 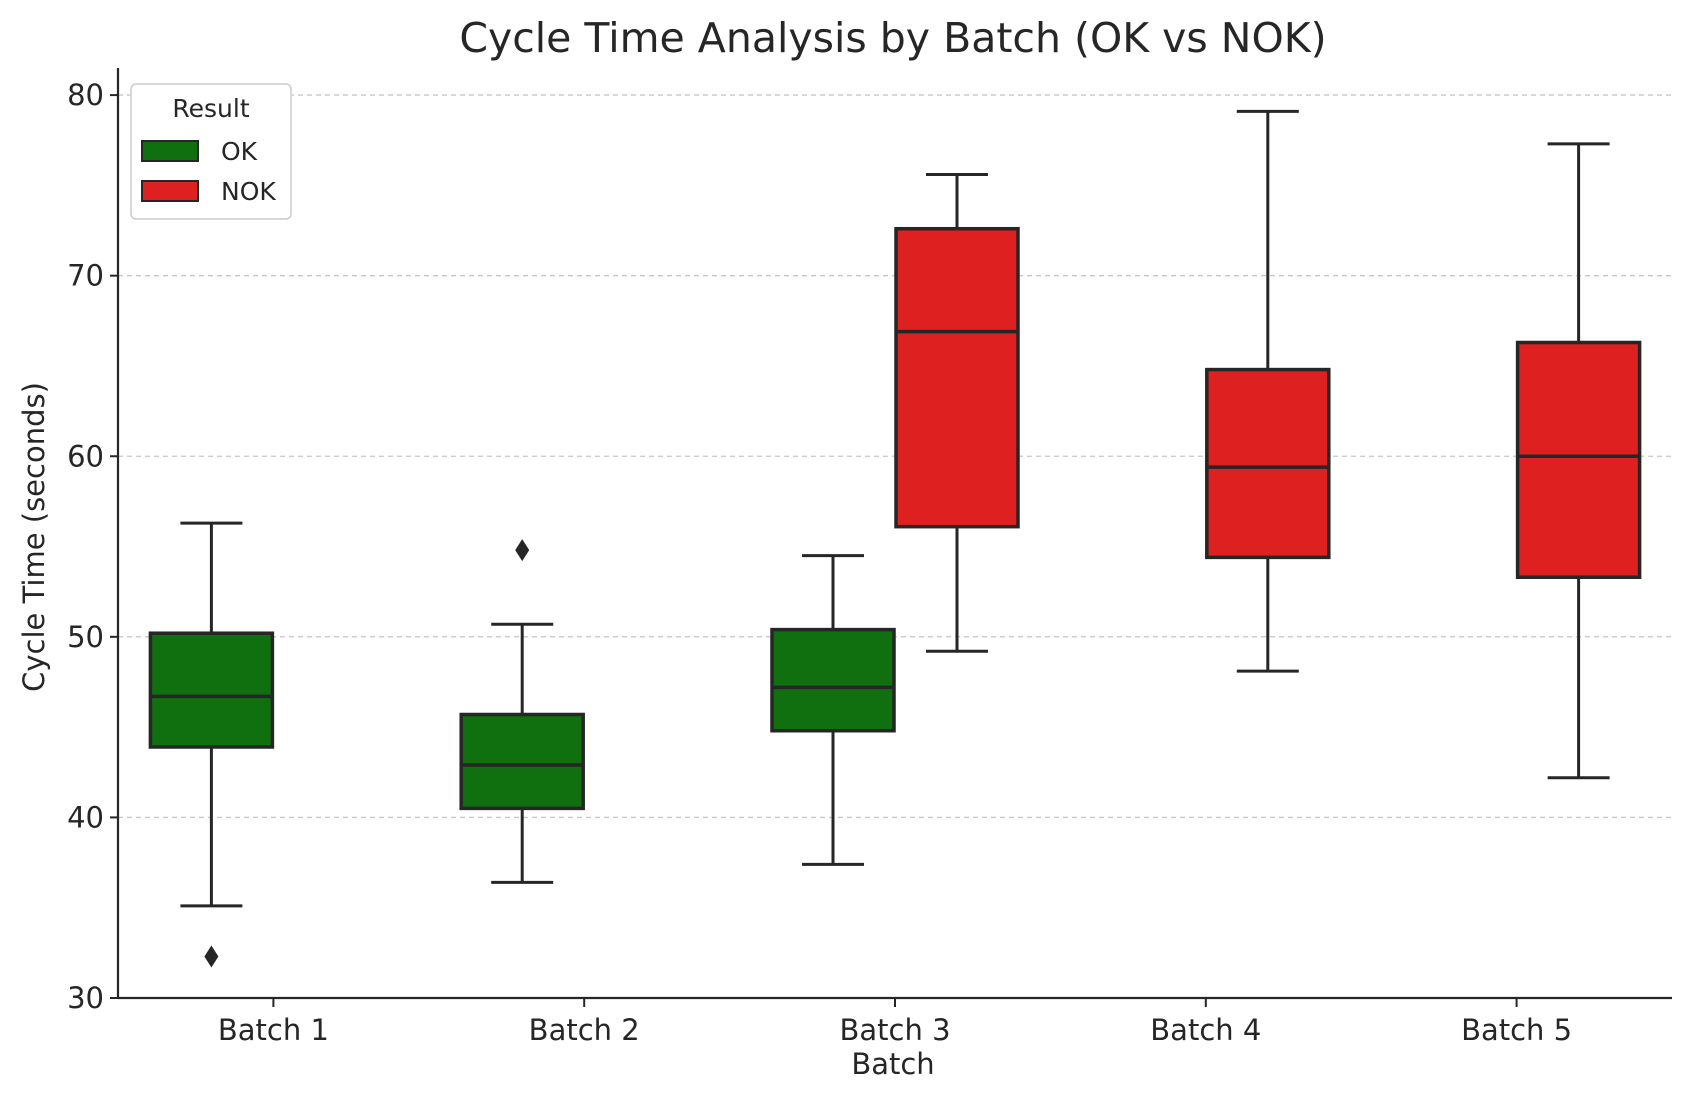 What do you see at coordinates (248, 191) in the screenshot?
I see `legend-label-nok: NOK` at bounding box center [248, 191].